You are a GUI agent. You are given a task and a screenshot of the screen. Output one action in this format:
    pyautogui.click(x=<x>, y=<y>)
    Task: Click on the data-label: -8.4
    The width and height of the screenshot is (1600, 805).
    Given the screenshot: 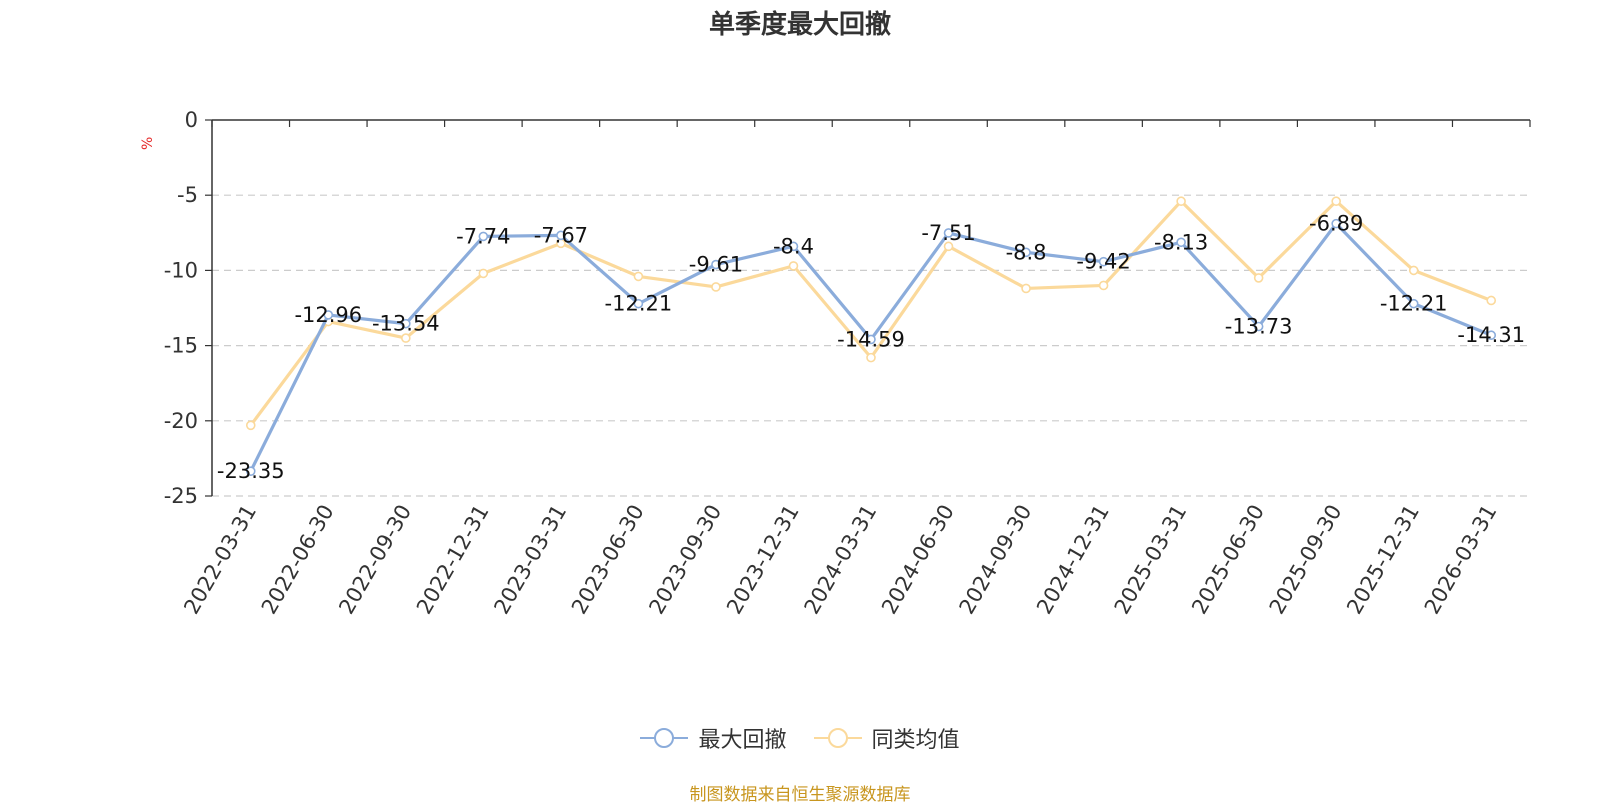 What is the action you would take?
    pyautogui.click(x=793, y=246)
    